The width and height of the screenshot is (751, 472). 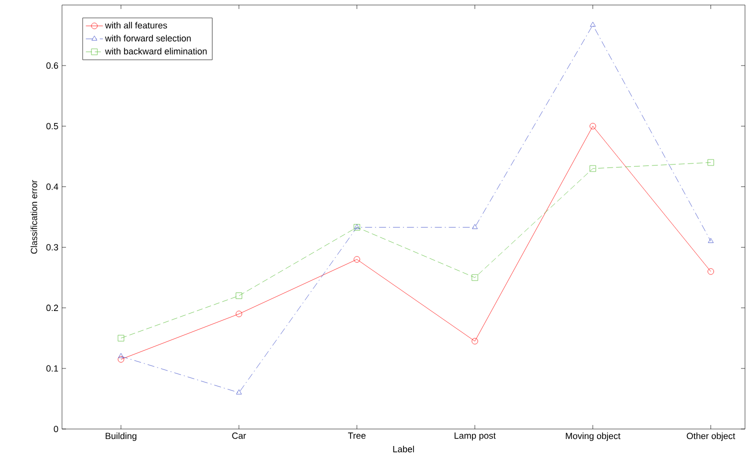 What do you see at coordinates (121, 436) in the screenshot?
I see `x-tick-label: Building` at bounding box center [121, 436].